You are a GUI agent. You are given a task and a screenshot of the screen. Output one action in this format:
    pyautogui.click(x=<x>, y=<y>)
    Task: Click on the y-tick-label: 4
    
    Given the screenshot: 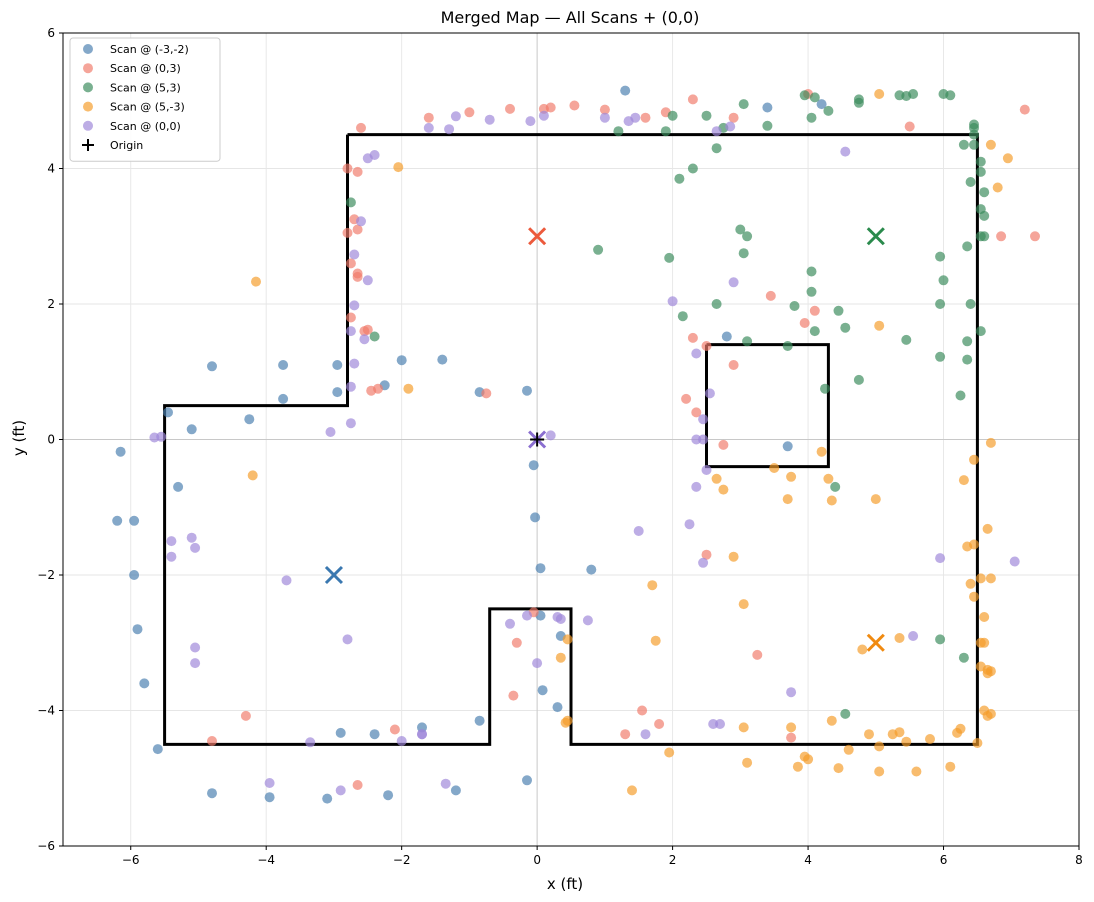 What is the action you would take?
    pyautogui.click(x=51, y=169)
    